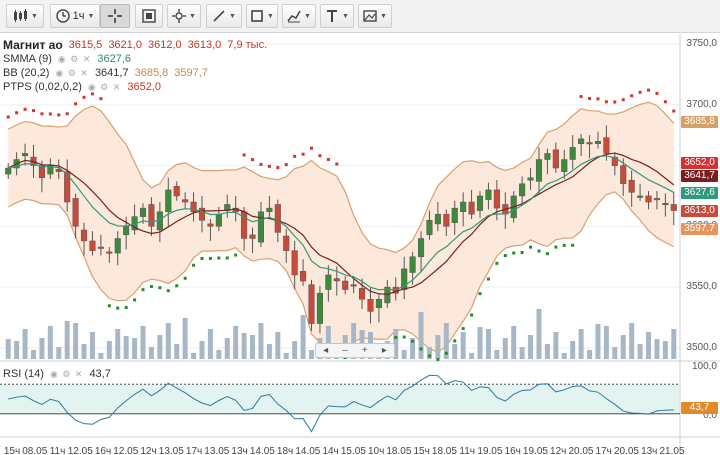  Describe the element at coordinates (179, 16) in the screenshot. I see `indicators-icon` at that location.